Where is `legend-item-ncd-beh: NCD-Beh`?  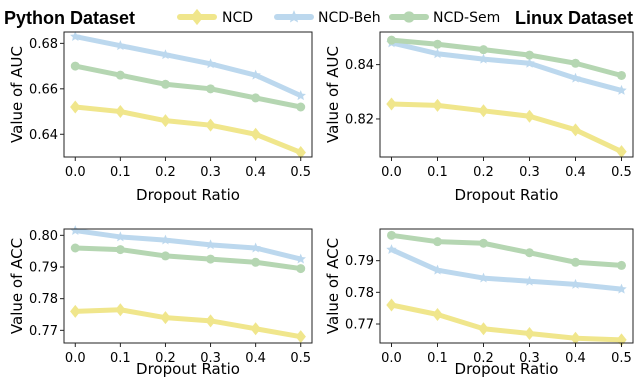 legend-item-ncd-beh: NCD-Beh is located at coordinates (327, 18).